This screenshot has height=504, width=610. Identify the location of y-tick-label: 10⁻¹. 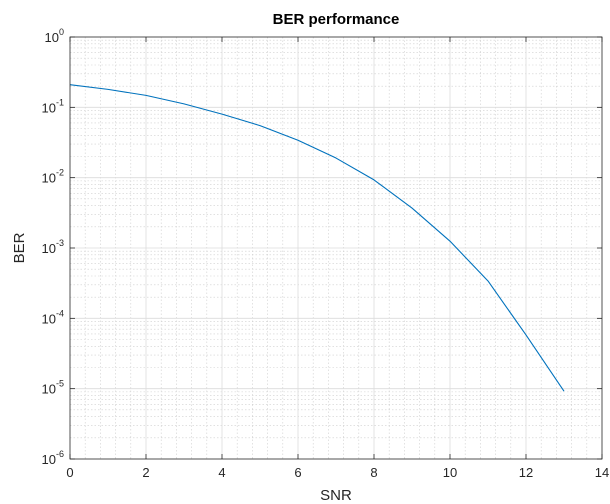
(53, 106).